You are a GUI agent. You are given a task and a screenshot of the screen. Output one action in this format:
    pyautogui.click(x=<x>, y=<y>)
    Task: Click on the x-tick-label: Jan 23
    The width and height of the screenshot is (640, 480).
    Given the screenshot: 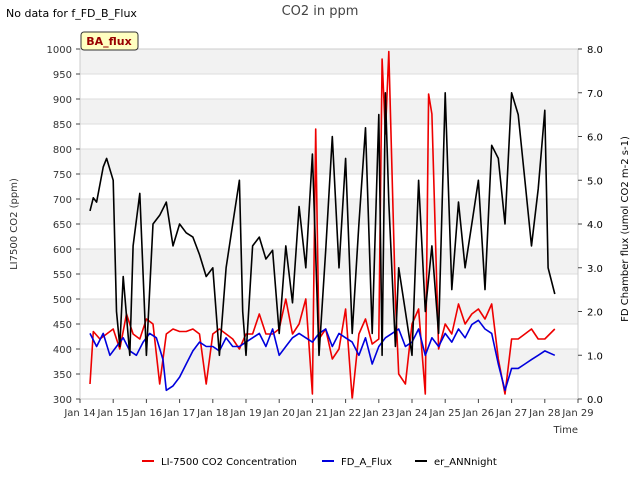 What is the action you would take?
    pyautogui.click(x=378, y=413)
    